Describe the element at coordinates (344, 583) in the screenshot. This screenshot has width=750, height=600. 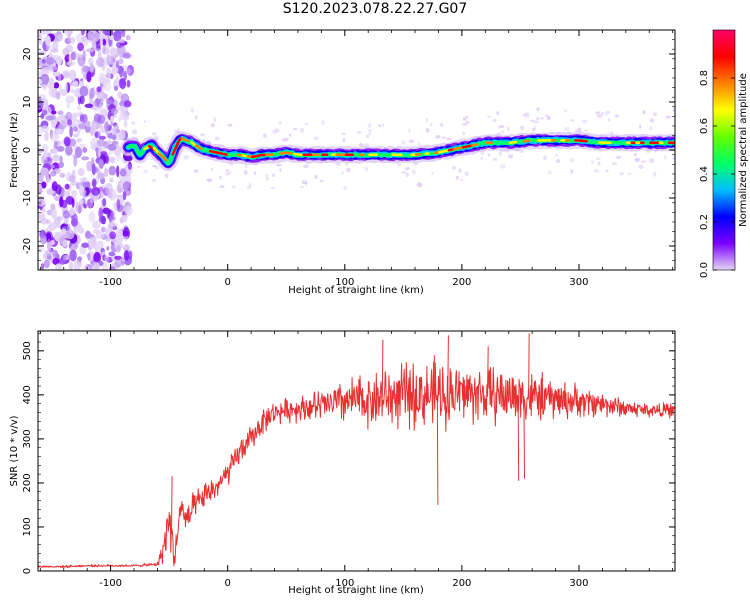
I see `snr-x-tick-label: 100` at that location.